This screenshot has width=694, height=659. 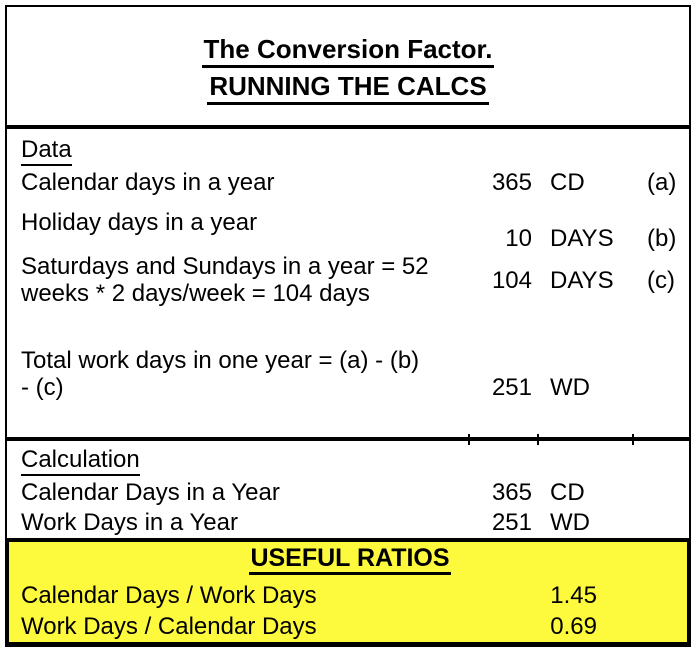 What do you see at coordinates (129, 522) in the screenshot?
I see `row-label: Work Days in a Year` at bounding box center [129, 522].